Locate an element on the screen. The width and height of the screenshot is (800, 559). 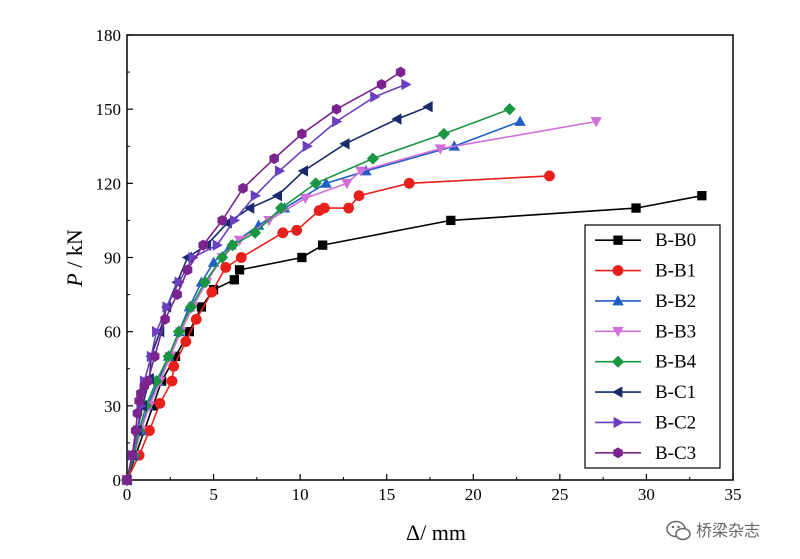
legend-label: B-B1 is located at coordinates (675, 271).